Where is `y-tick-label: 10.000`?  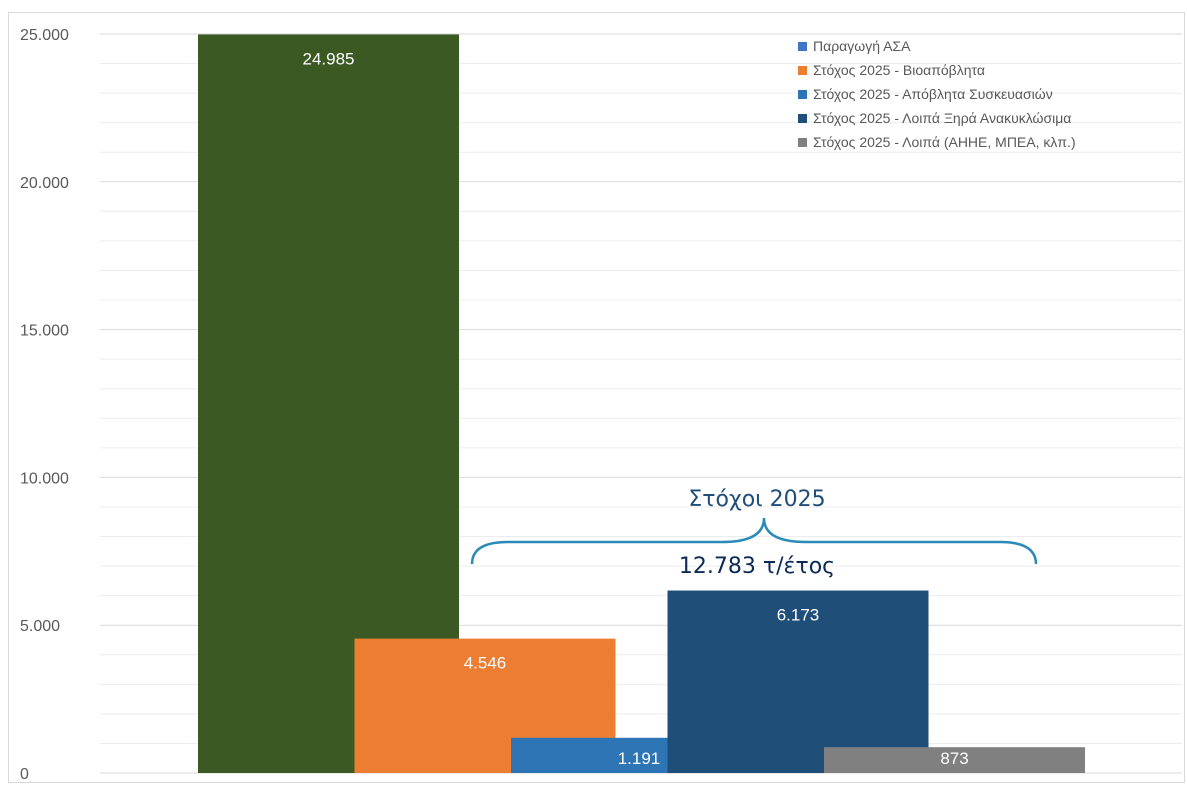 y-tick-label: 10.000 is located at coordinates (44, 478).